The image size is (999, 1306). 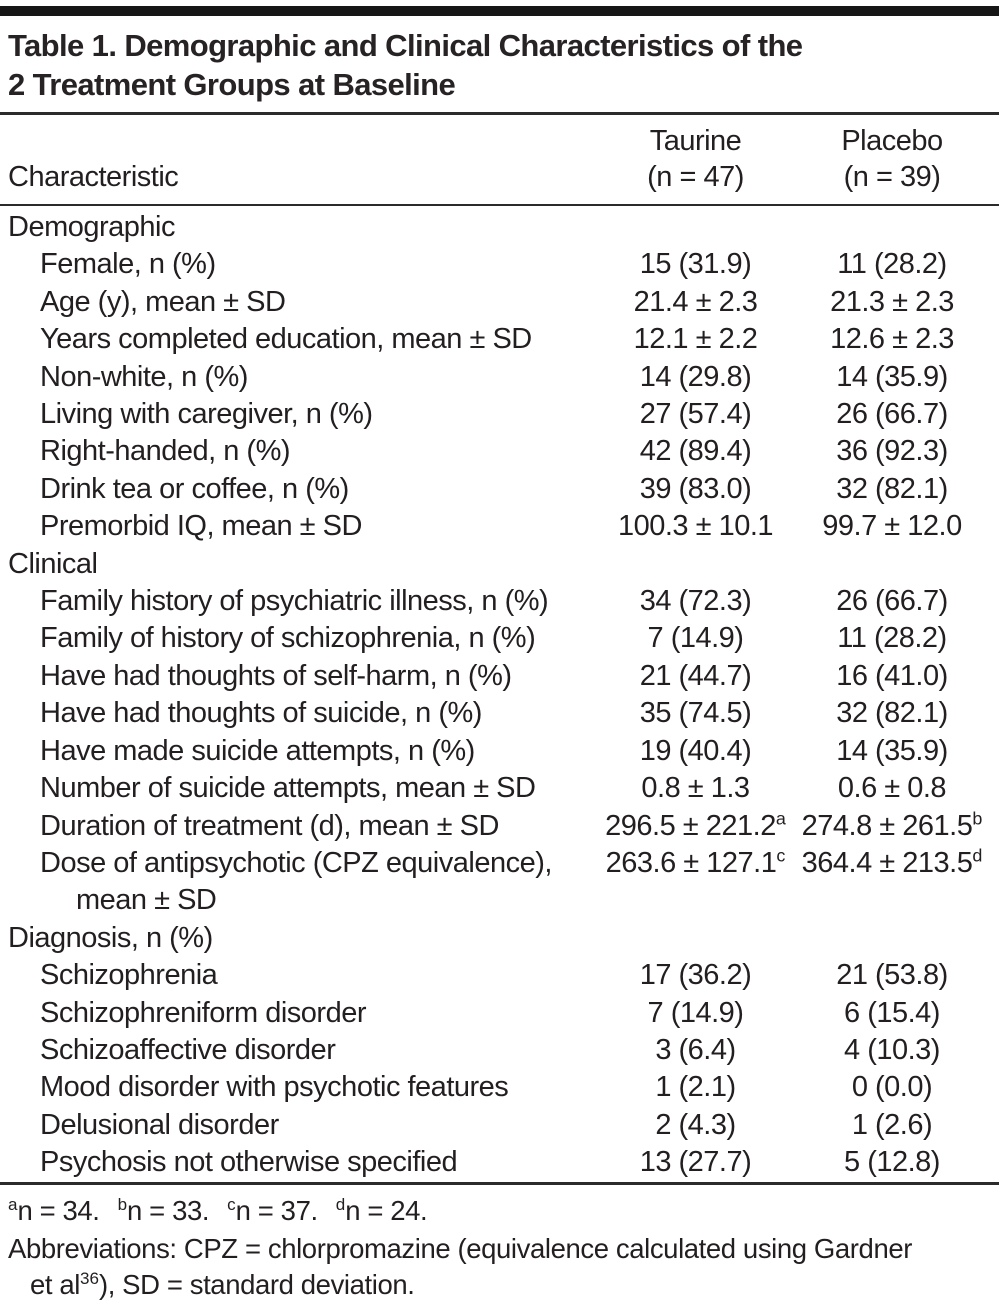 What do you see at coordinates (499, 938) in the screenshot?
I see `section-row: Diagnosis, n (%)` at bounding box center [499, 938].